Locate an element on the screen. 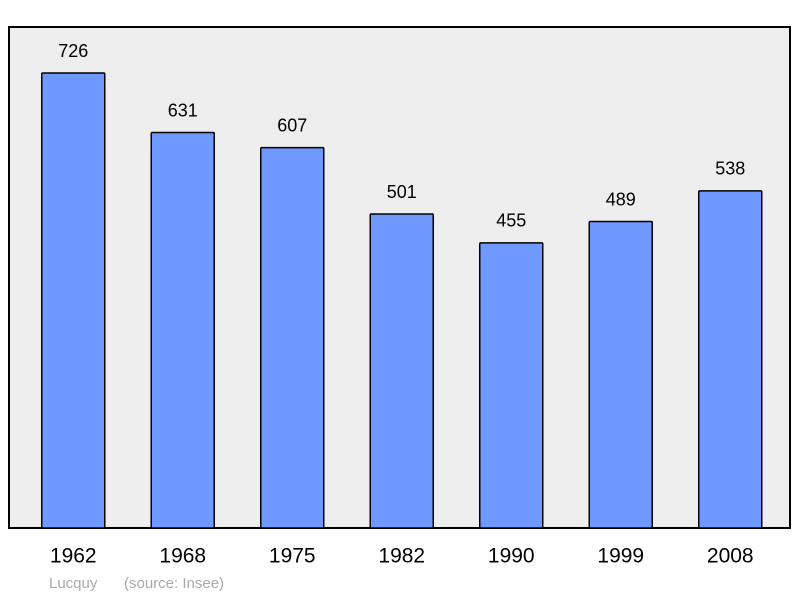 The width and height of the screenshot is (800, 598). x-tick-label: 1968 is located at coordinates (182, 556).